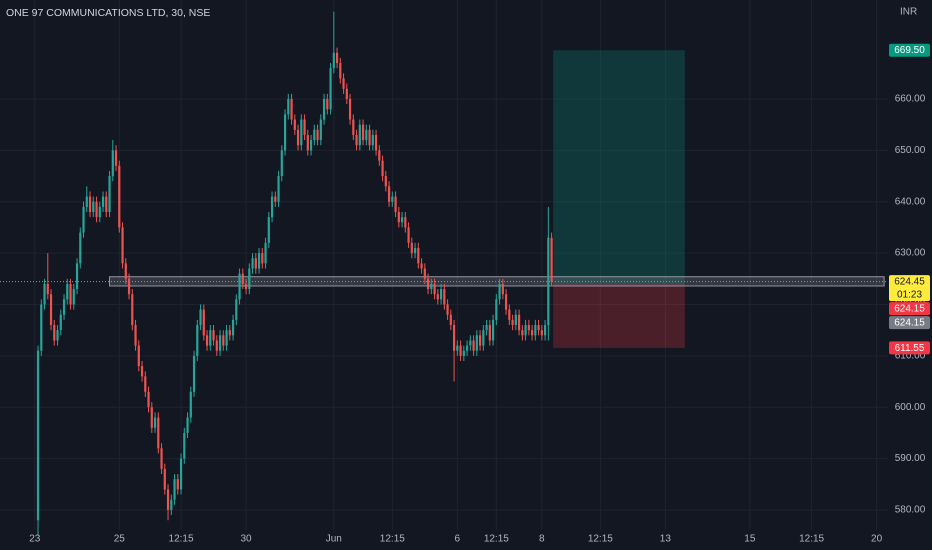 This screenshot has height=550, width=932. Describe the element at coordinates (108, 13) in the screenshot. I see `symbol-title: ONE 97 COMMUNICATIONS LTD, 30, NSE` at that location.